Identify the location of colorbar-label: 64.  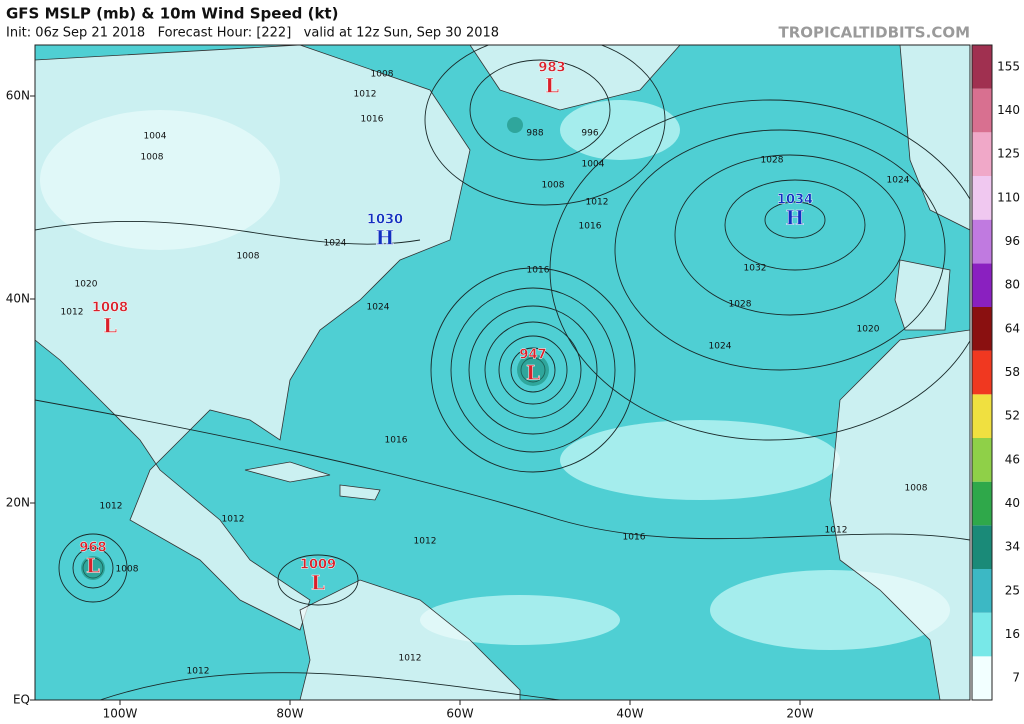
(1012, 328).